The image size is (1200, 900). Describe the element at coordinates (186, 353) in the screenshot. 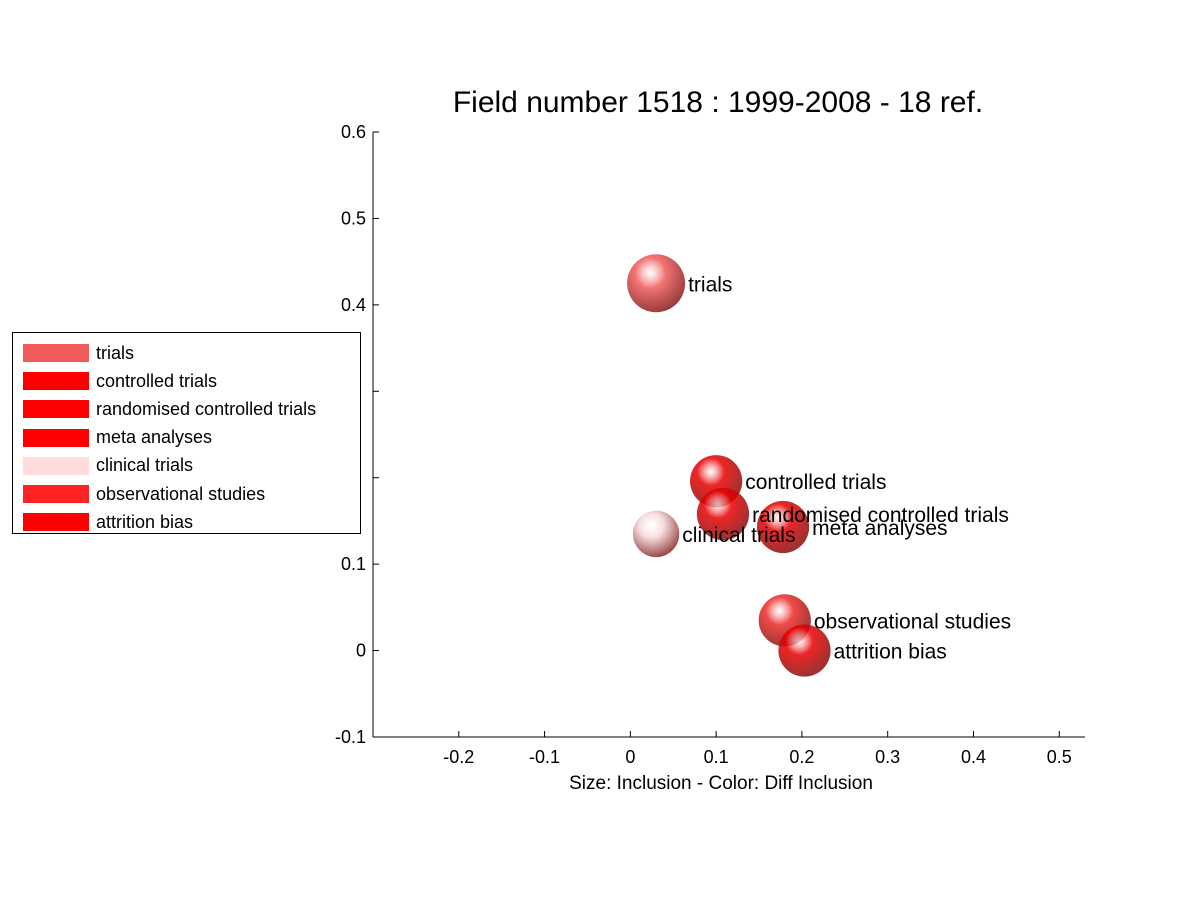

I see `legend-entry: trials` at that location.